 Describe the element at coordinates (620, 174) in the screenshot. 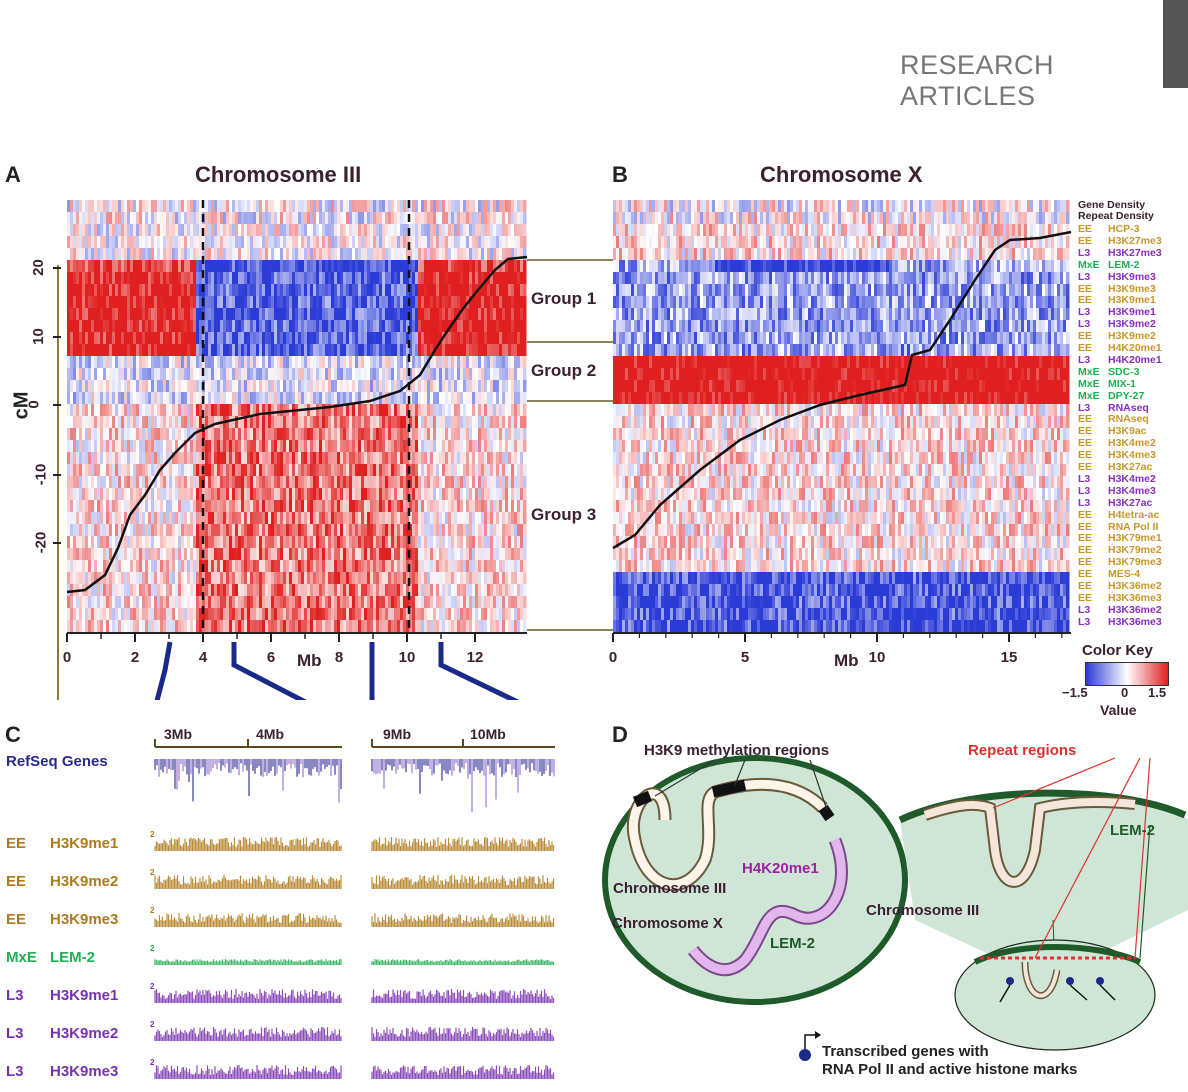

I see `panel-b-label: B` at that location.